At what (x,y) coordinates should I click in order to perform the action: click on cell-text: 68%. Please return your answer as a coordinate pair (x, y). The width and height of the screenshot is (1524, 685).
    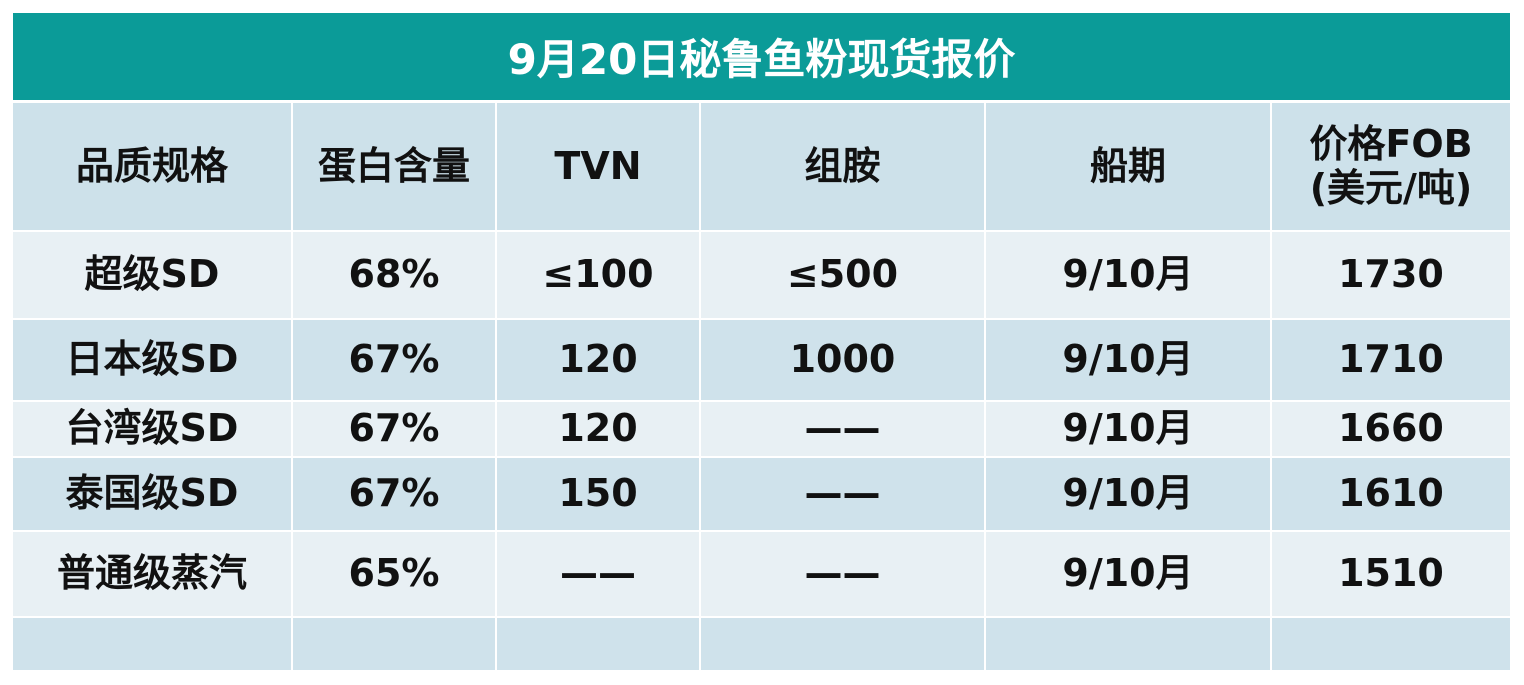
    Looking at the image, I should click on (394, 274).